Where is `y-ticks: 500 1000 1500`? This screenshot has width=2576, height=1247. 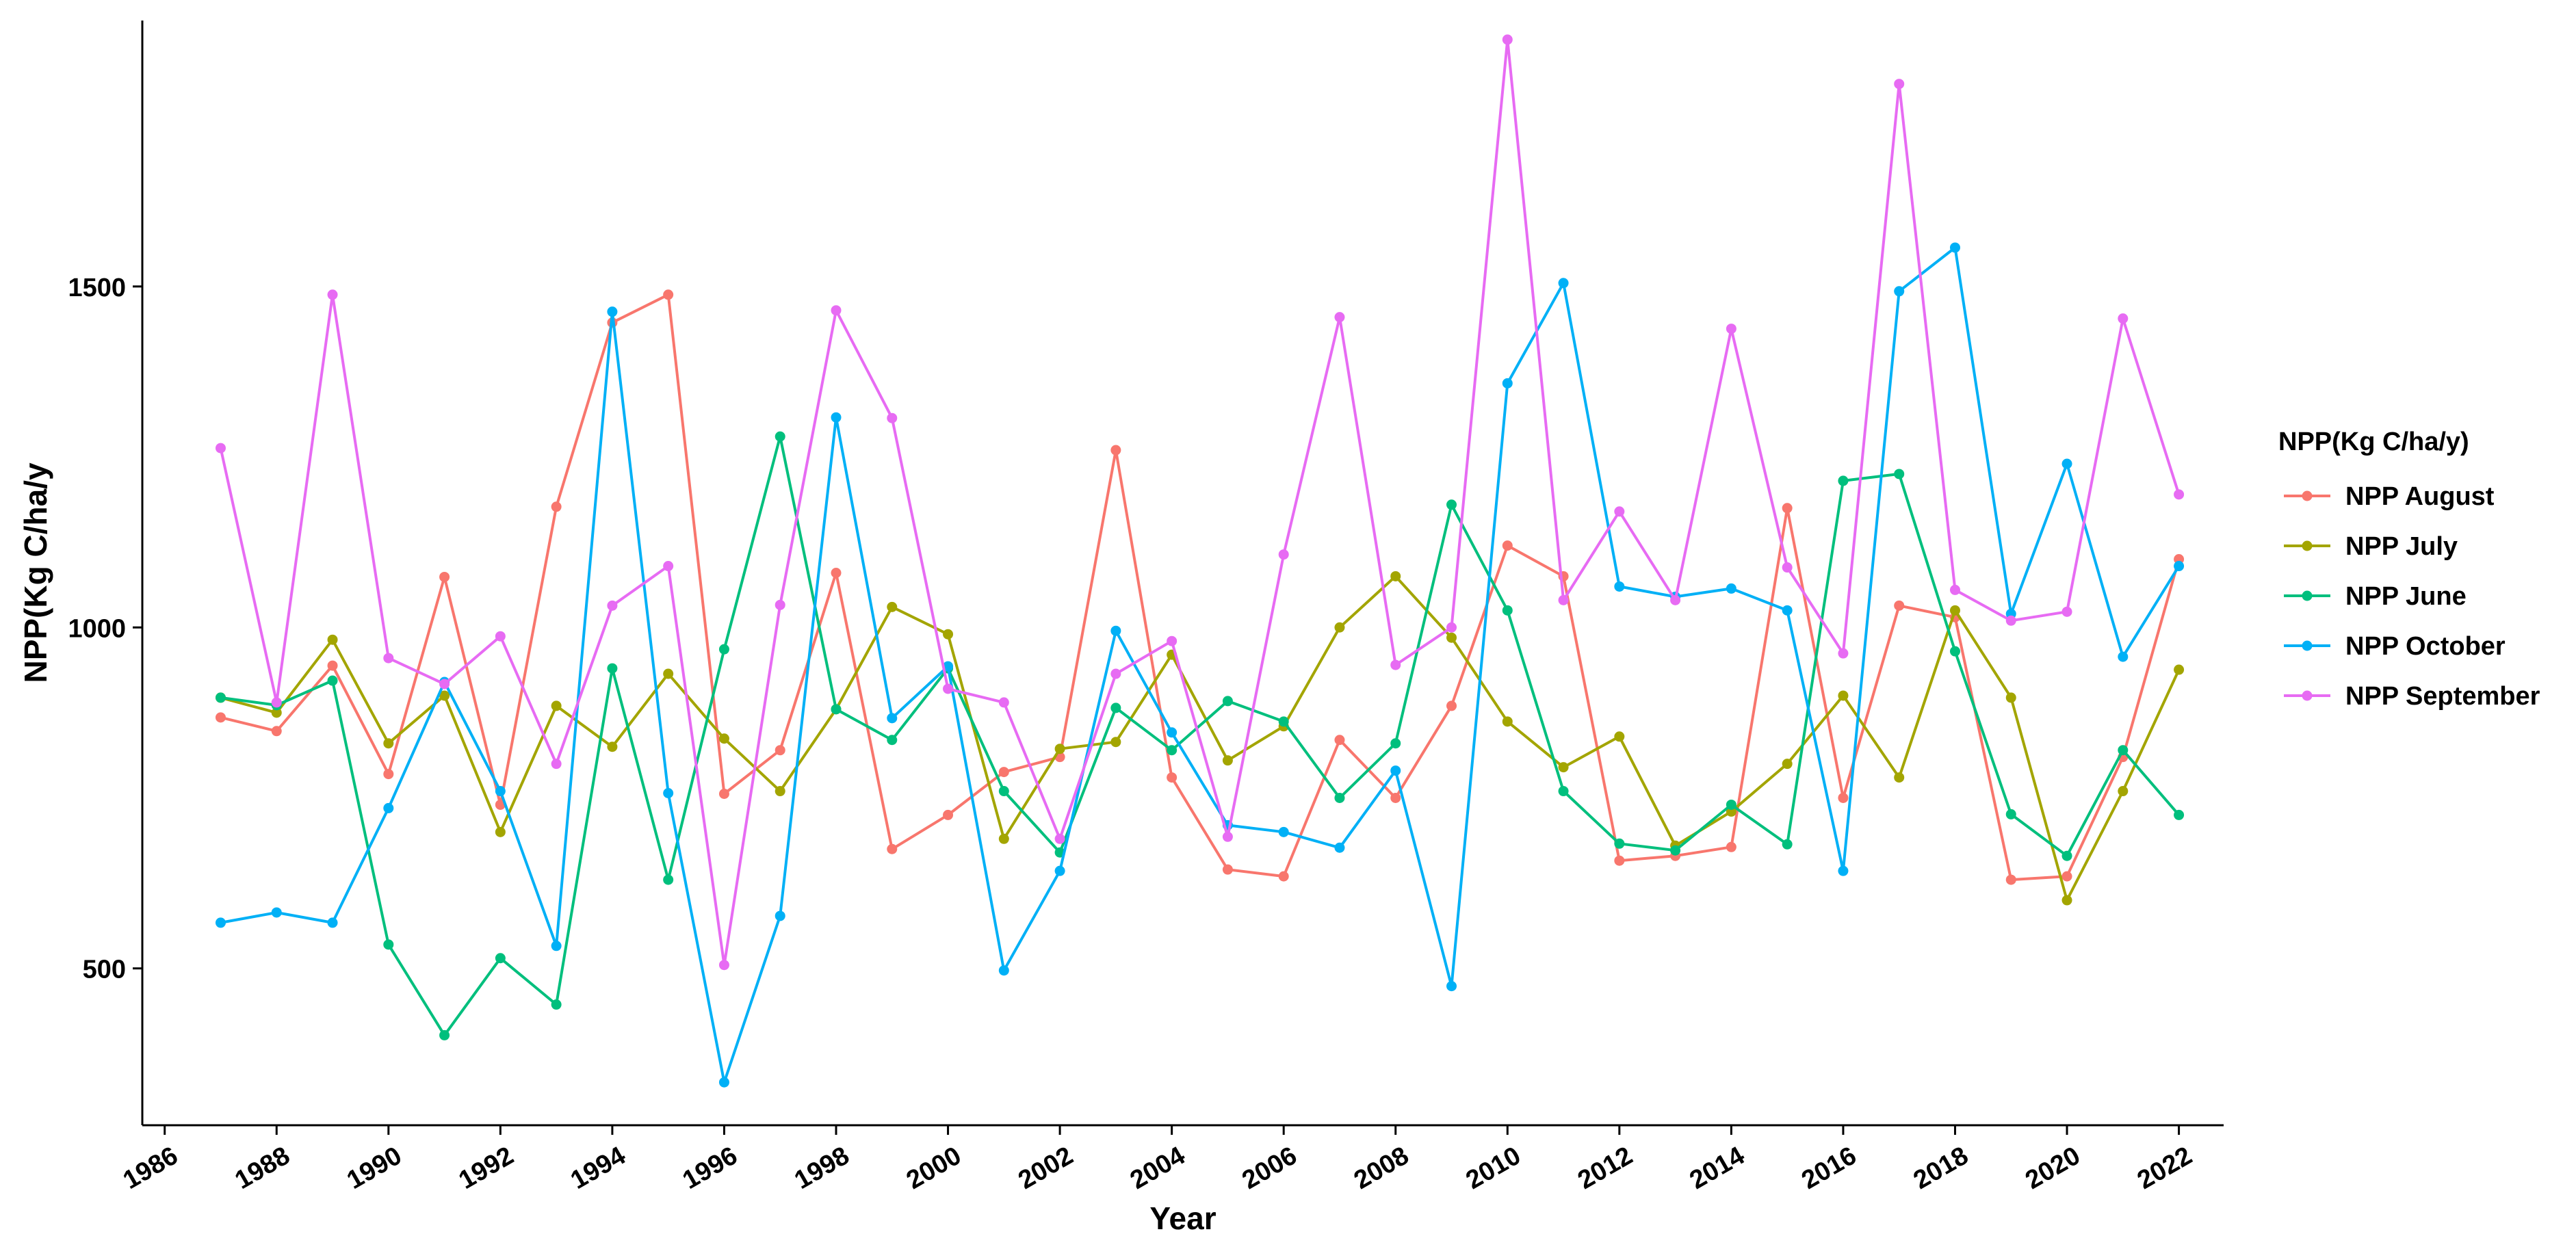
y-ticks: 500 1000 1500 is located at coordinates (105, 629).